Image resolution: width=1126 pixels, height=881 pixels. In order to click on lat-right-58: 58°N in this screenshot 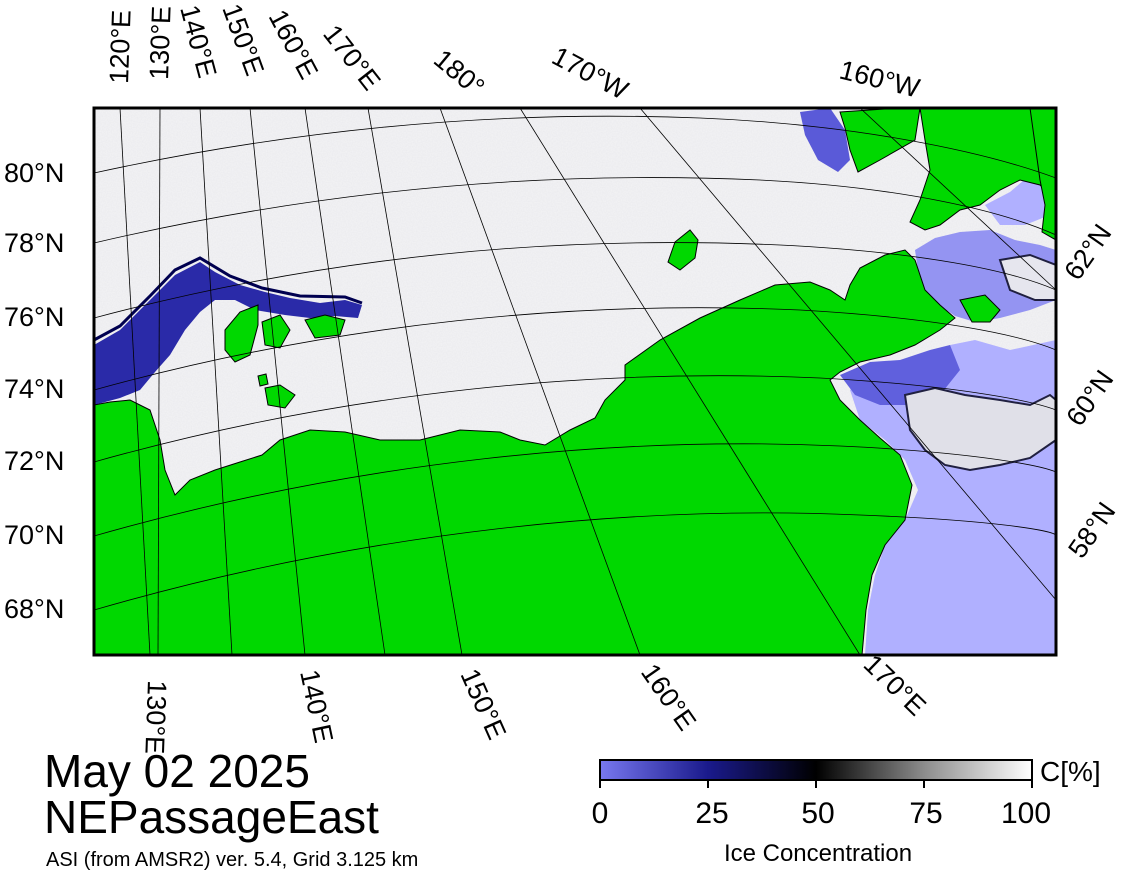, I will do `click(1091, 530)`.